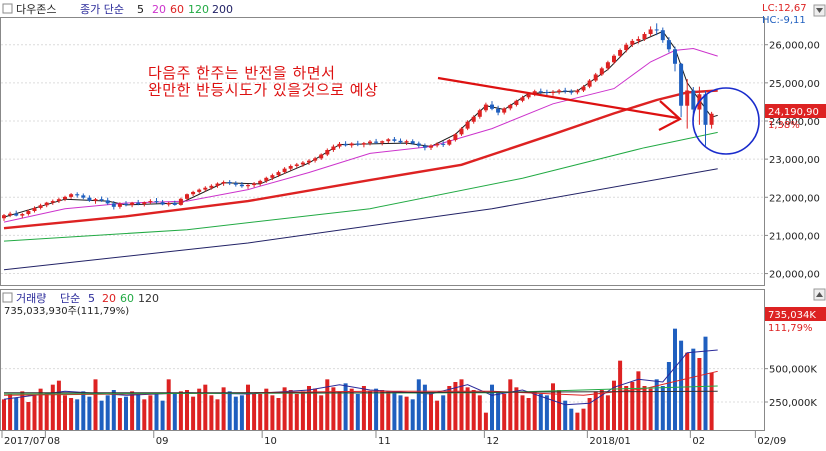 Image resolution: width=826 pixels, height=451 pixels. I want to click on price-legend-period: 60, so click(177, 9).